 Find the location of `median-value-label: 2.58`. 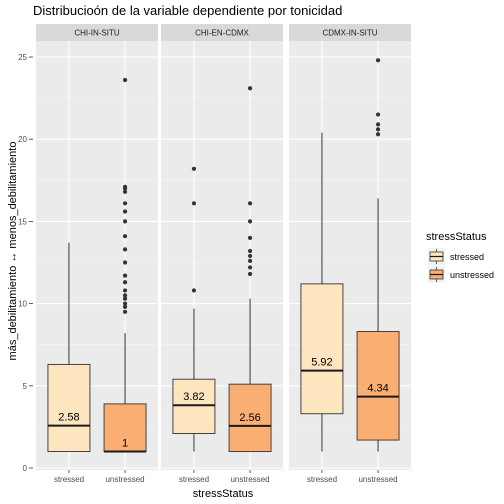

median-value-label: 2.58 is located at coordinates (68, 418).